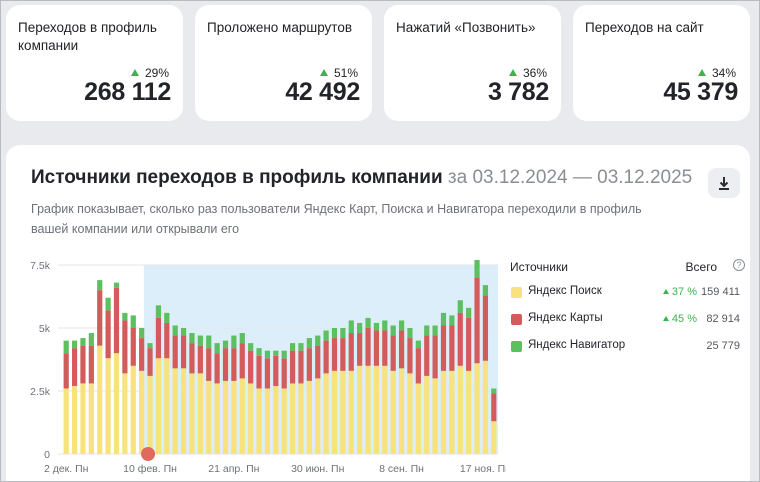 The image size is (760, 482). What do you see at coordinates (739, 265) in the screenshot?
I see `info-icon: ?` at bounding box center [739, 265].